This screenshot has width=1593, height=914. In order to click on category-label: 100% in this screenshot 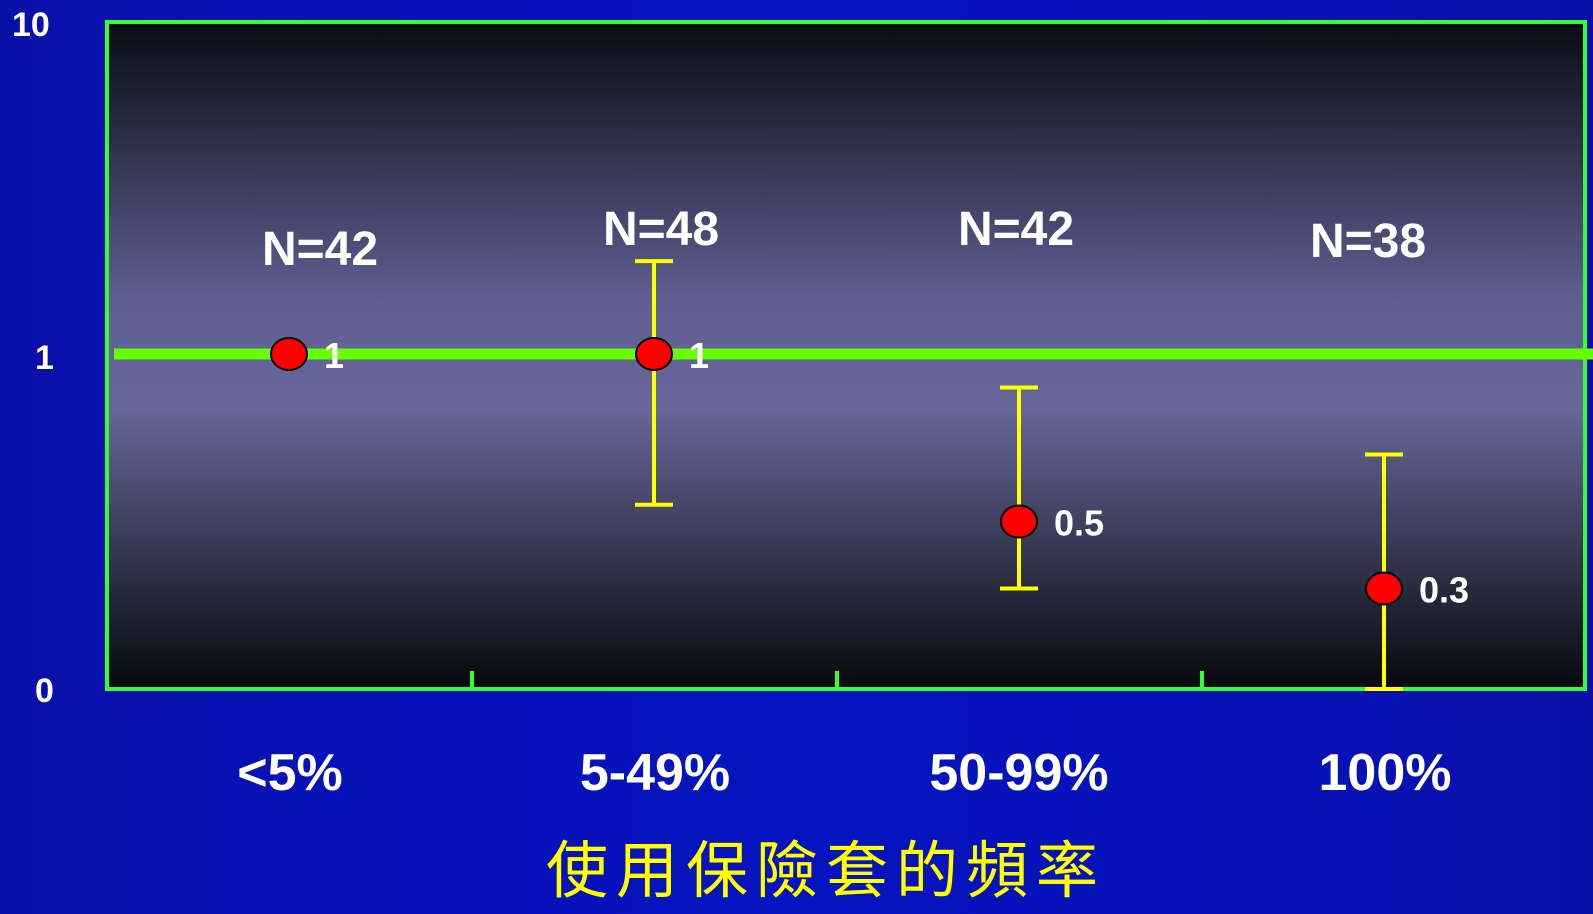, I will do `click(1385, 773)`.